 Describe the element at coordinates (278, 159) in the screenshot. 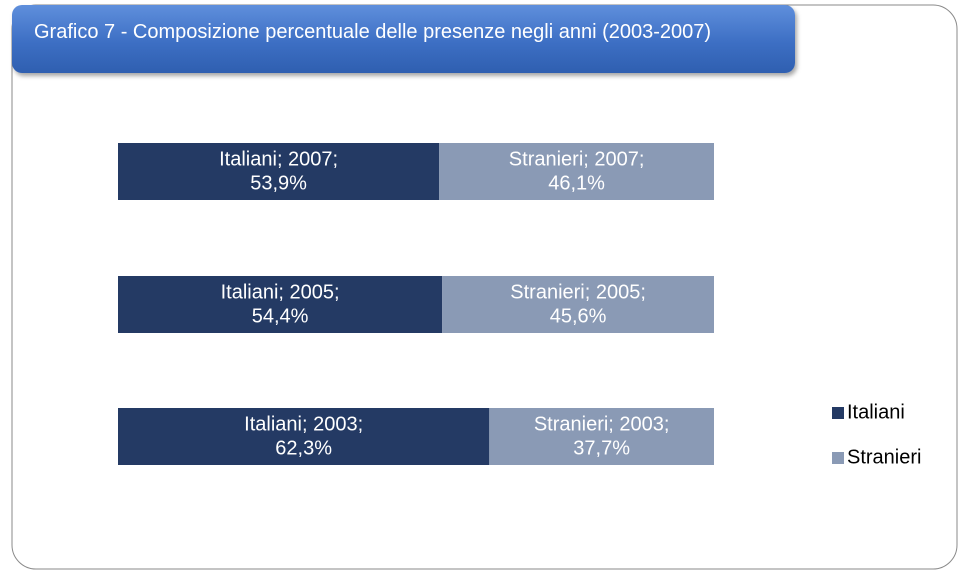

I see `data-label: Italiani; 2007;` at that location.